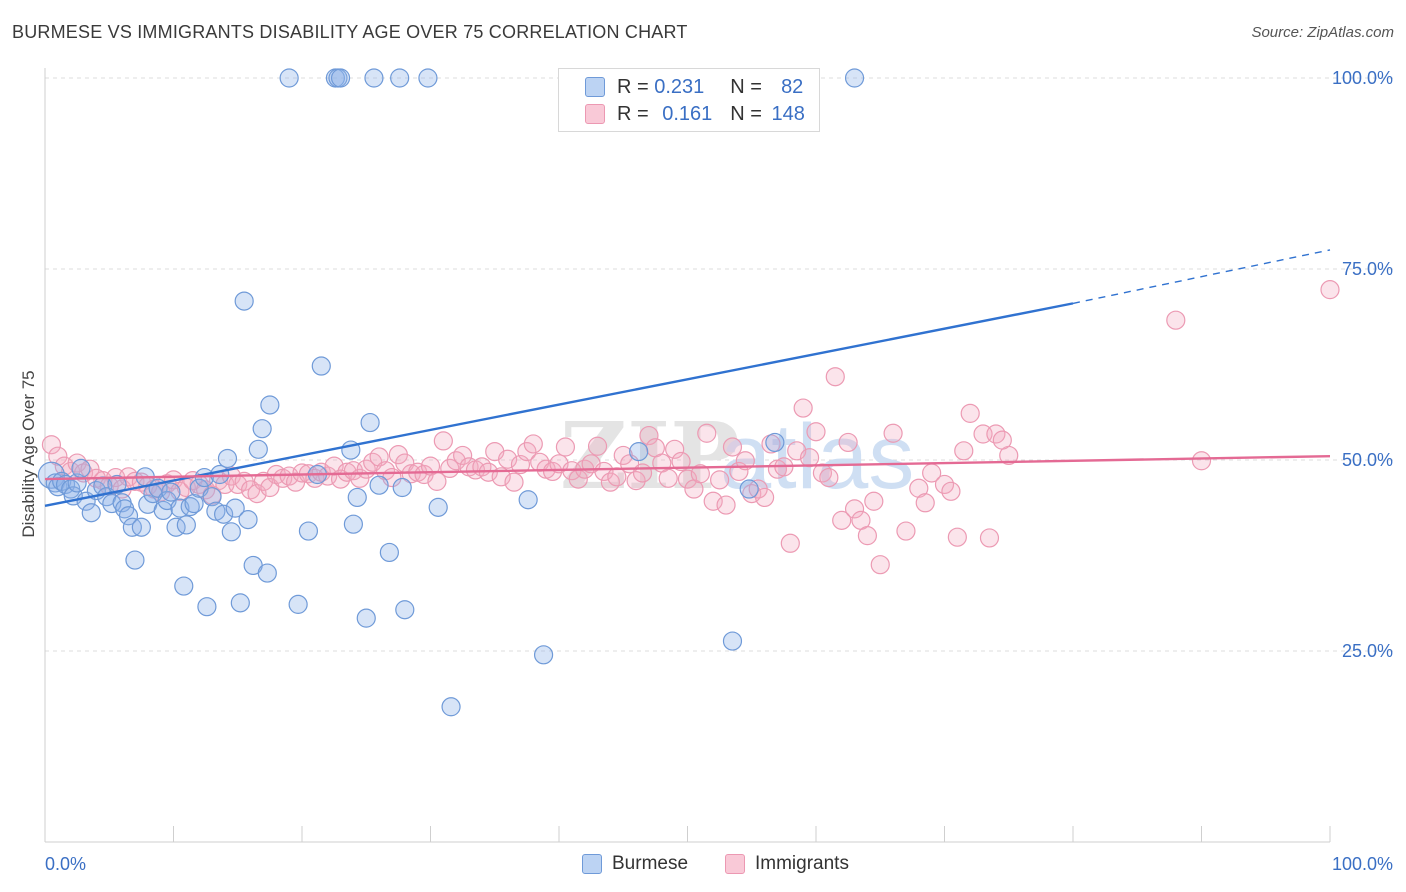 The width and height of the screenshot is (1406, 892). What do you see at coordinates (1367, 651) in the screenshot?
I see `y-tick-label: 25.0%` at bounding box center [1367, 651].